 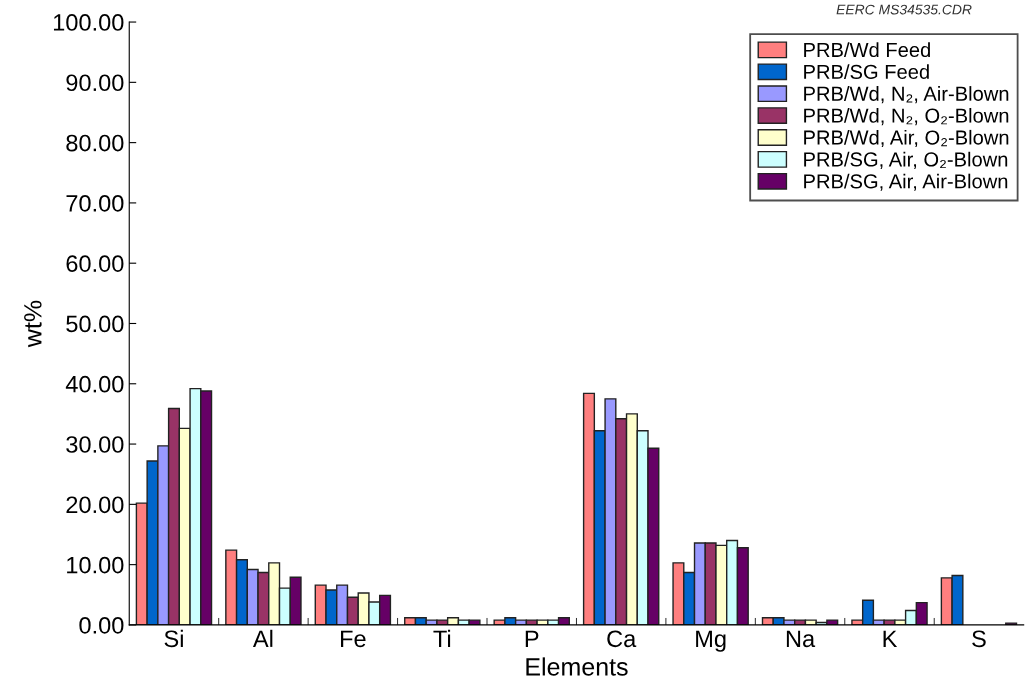 What do you see at coordinates (95, 83) in the screenshot?
I see `y-tick-label: 90.00` at bounding box center [95, 83].